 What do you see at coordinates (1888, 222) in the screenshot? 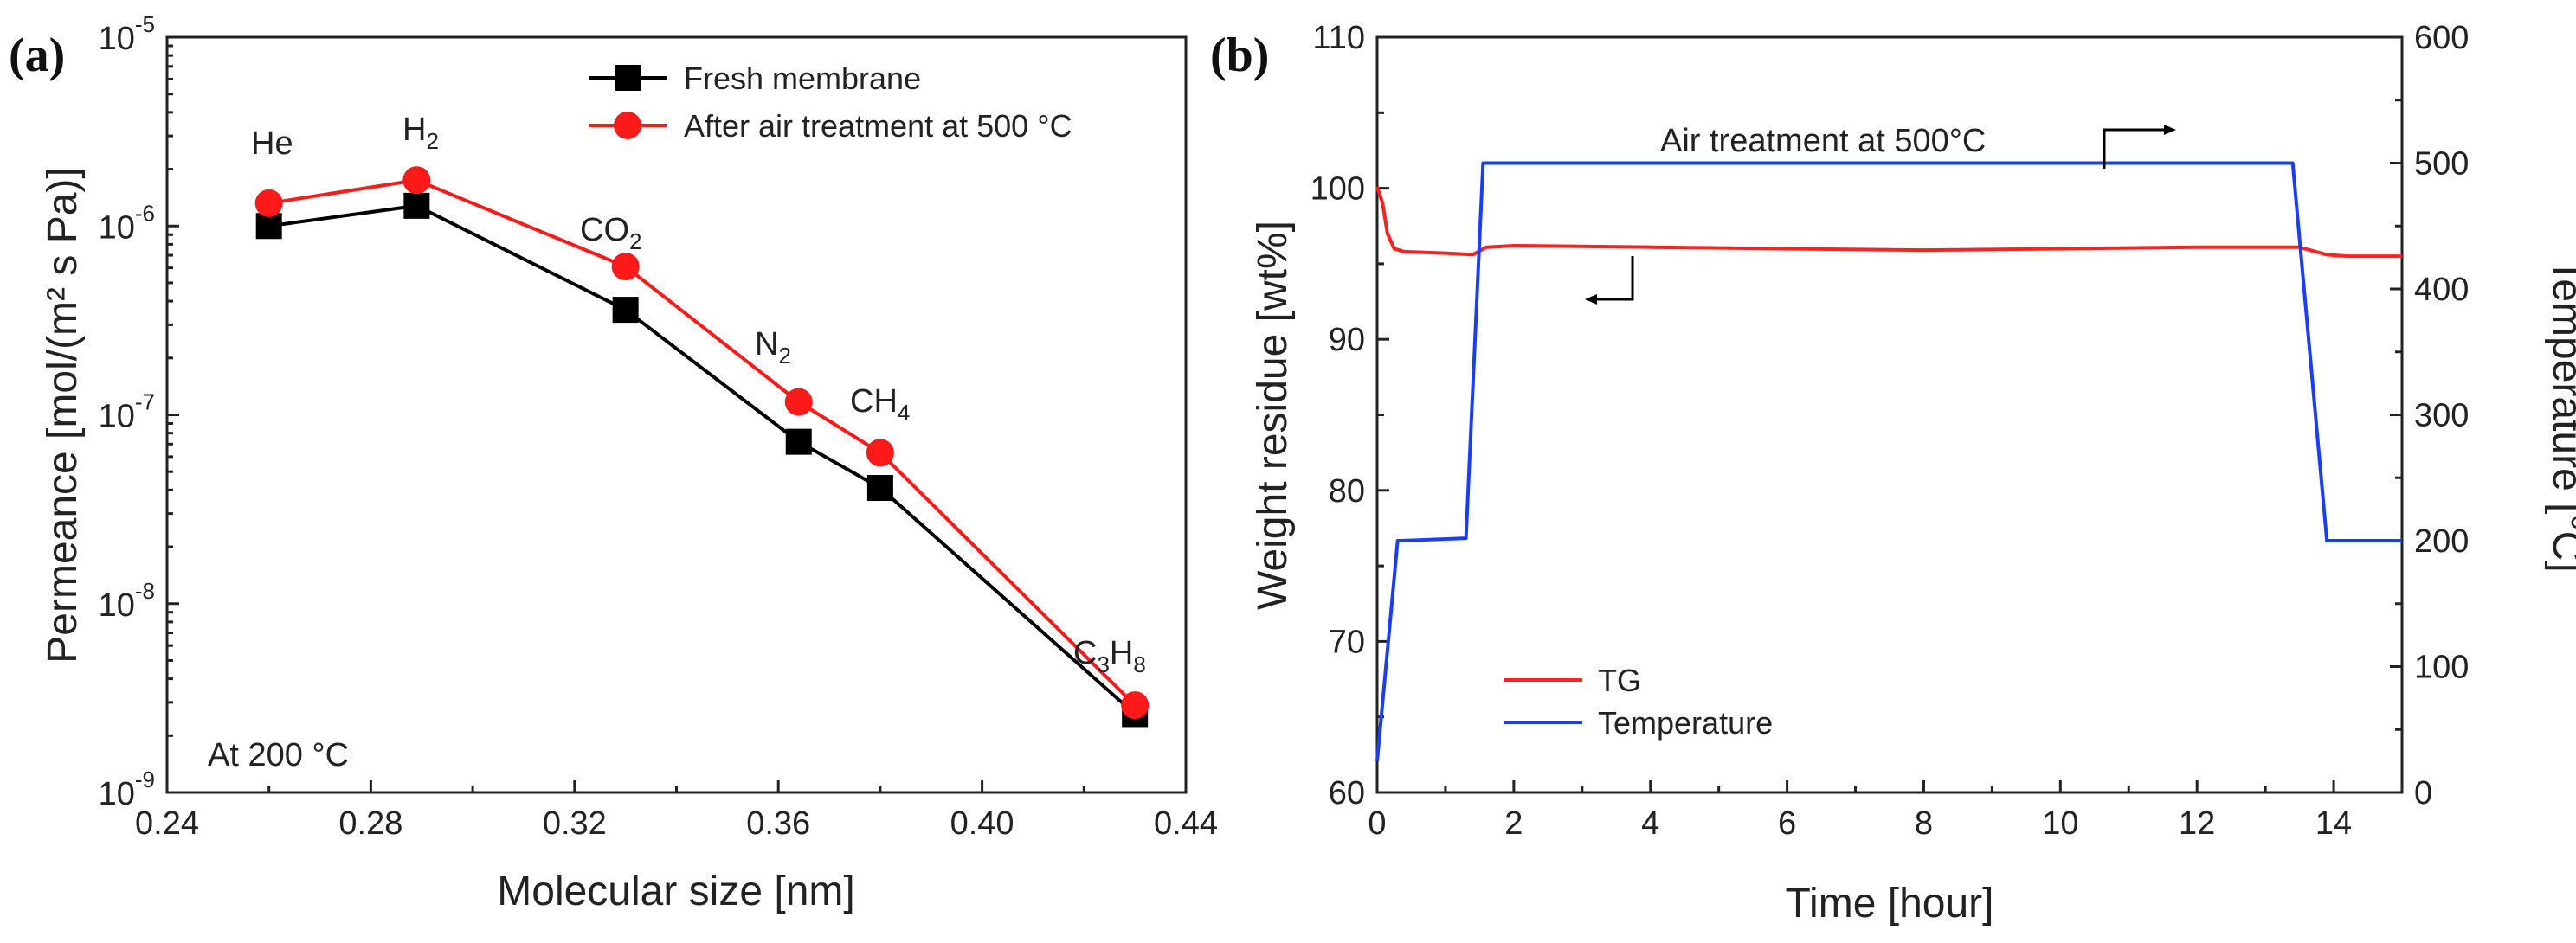
I see `series-line-tg` at bounding box center [1888, 222].